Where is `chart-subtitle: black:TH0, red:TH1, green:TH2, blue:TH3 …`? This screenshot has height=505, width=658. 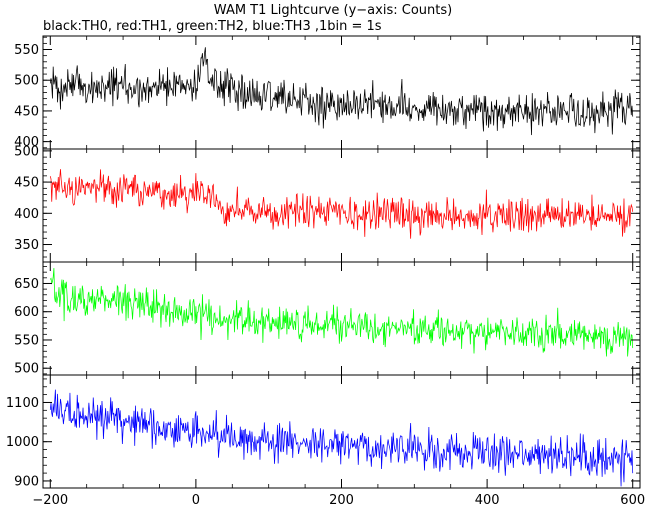
chart-subtitle: black:TH0, red:TH1, green:TH2, blue:TH3 … is located at coordinates (212, 26).